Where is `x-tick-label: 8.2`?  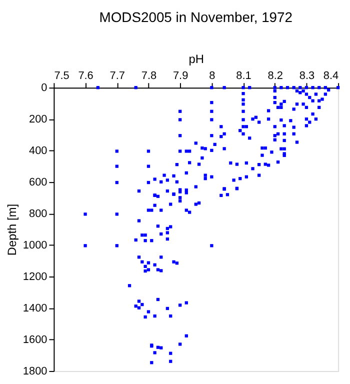
x-tick-label: 8.2 is located at coordinates (275, 76).